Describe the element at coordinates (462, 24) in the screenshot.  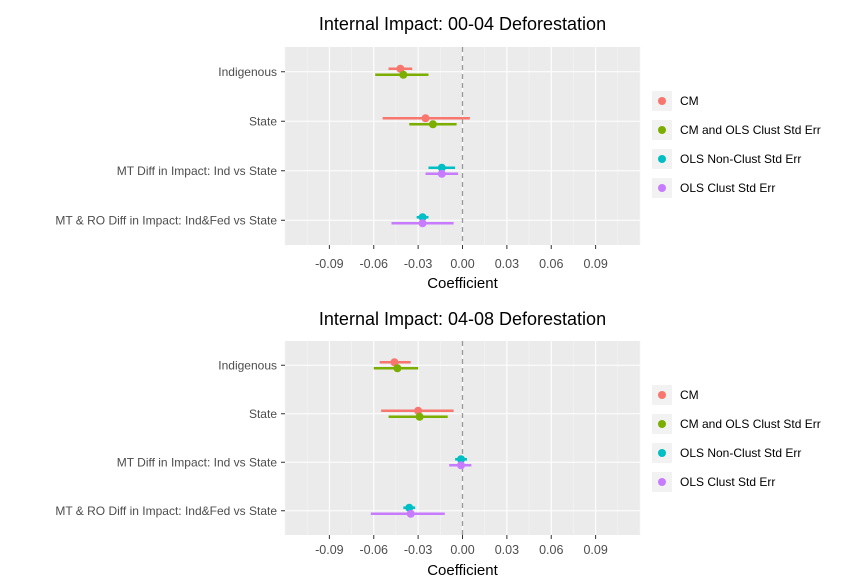
I see `chart-title: Internal Impact: 00-04 Deforestation` at that location.